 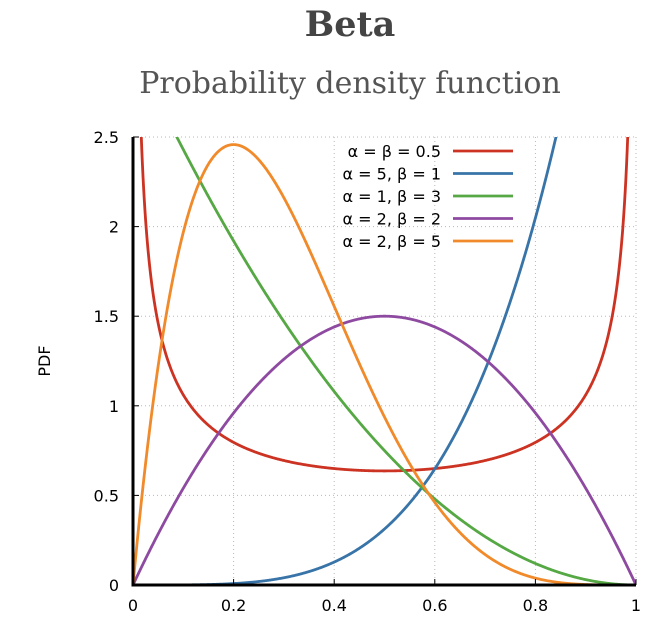 I want to click on legend-label: α = 1, β = 3, so click(x=392, y=196).